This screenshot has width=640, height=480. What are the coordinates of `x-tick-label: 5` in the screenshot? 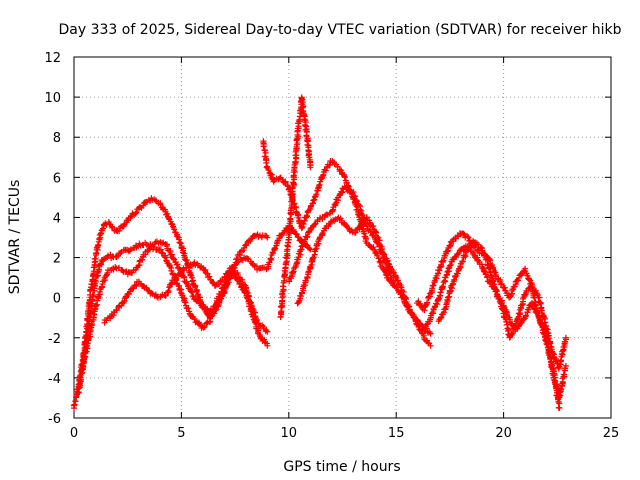 It's located at (181, 433).